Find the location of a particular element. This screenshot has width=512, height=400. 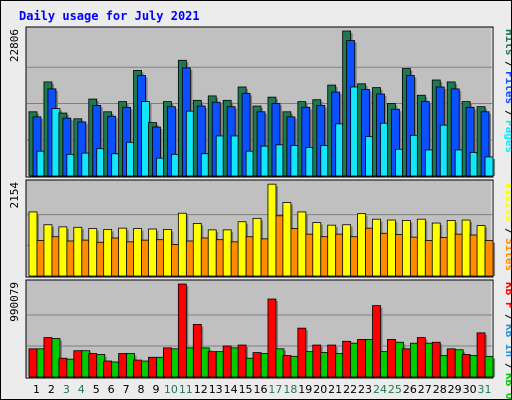

bar-hits-pages is located at coordinates (490, 166).